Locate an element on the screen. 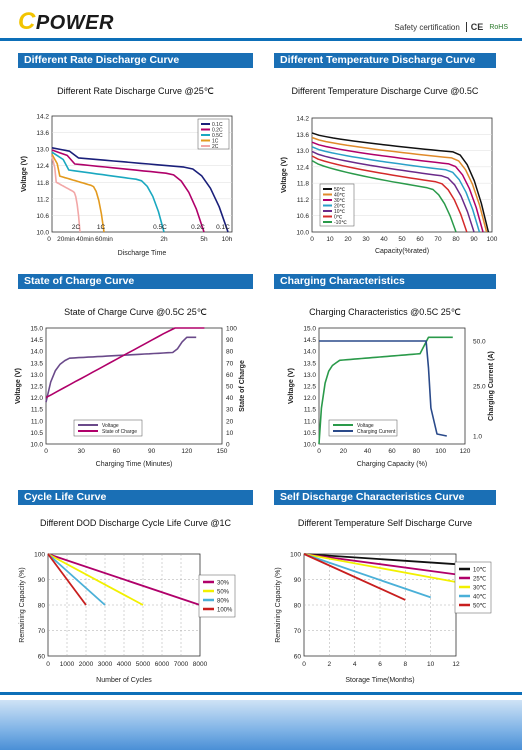 Image resolution: width=522 pixels, height=750 pixels. rate-x-tick: 10h is located at coordinates (227, 239).